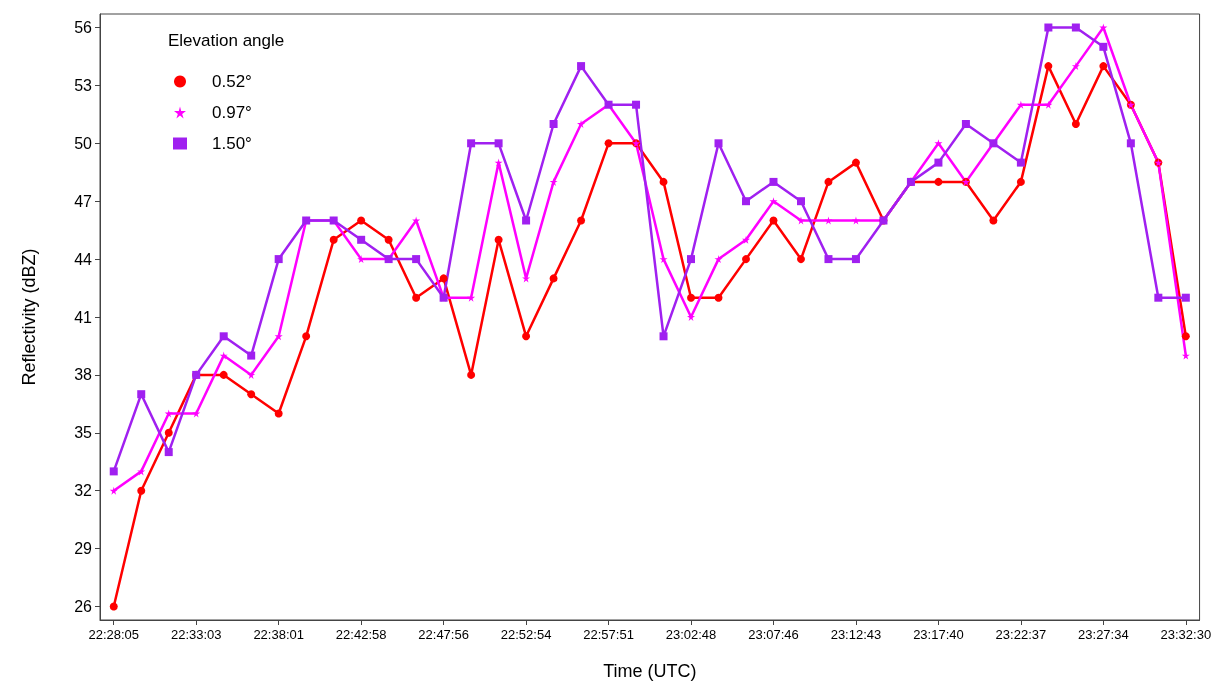 The width and height of the screenshot is (1222, 694). I want to click on x-tick-label: 23:27:34, so click(1103, 634).